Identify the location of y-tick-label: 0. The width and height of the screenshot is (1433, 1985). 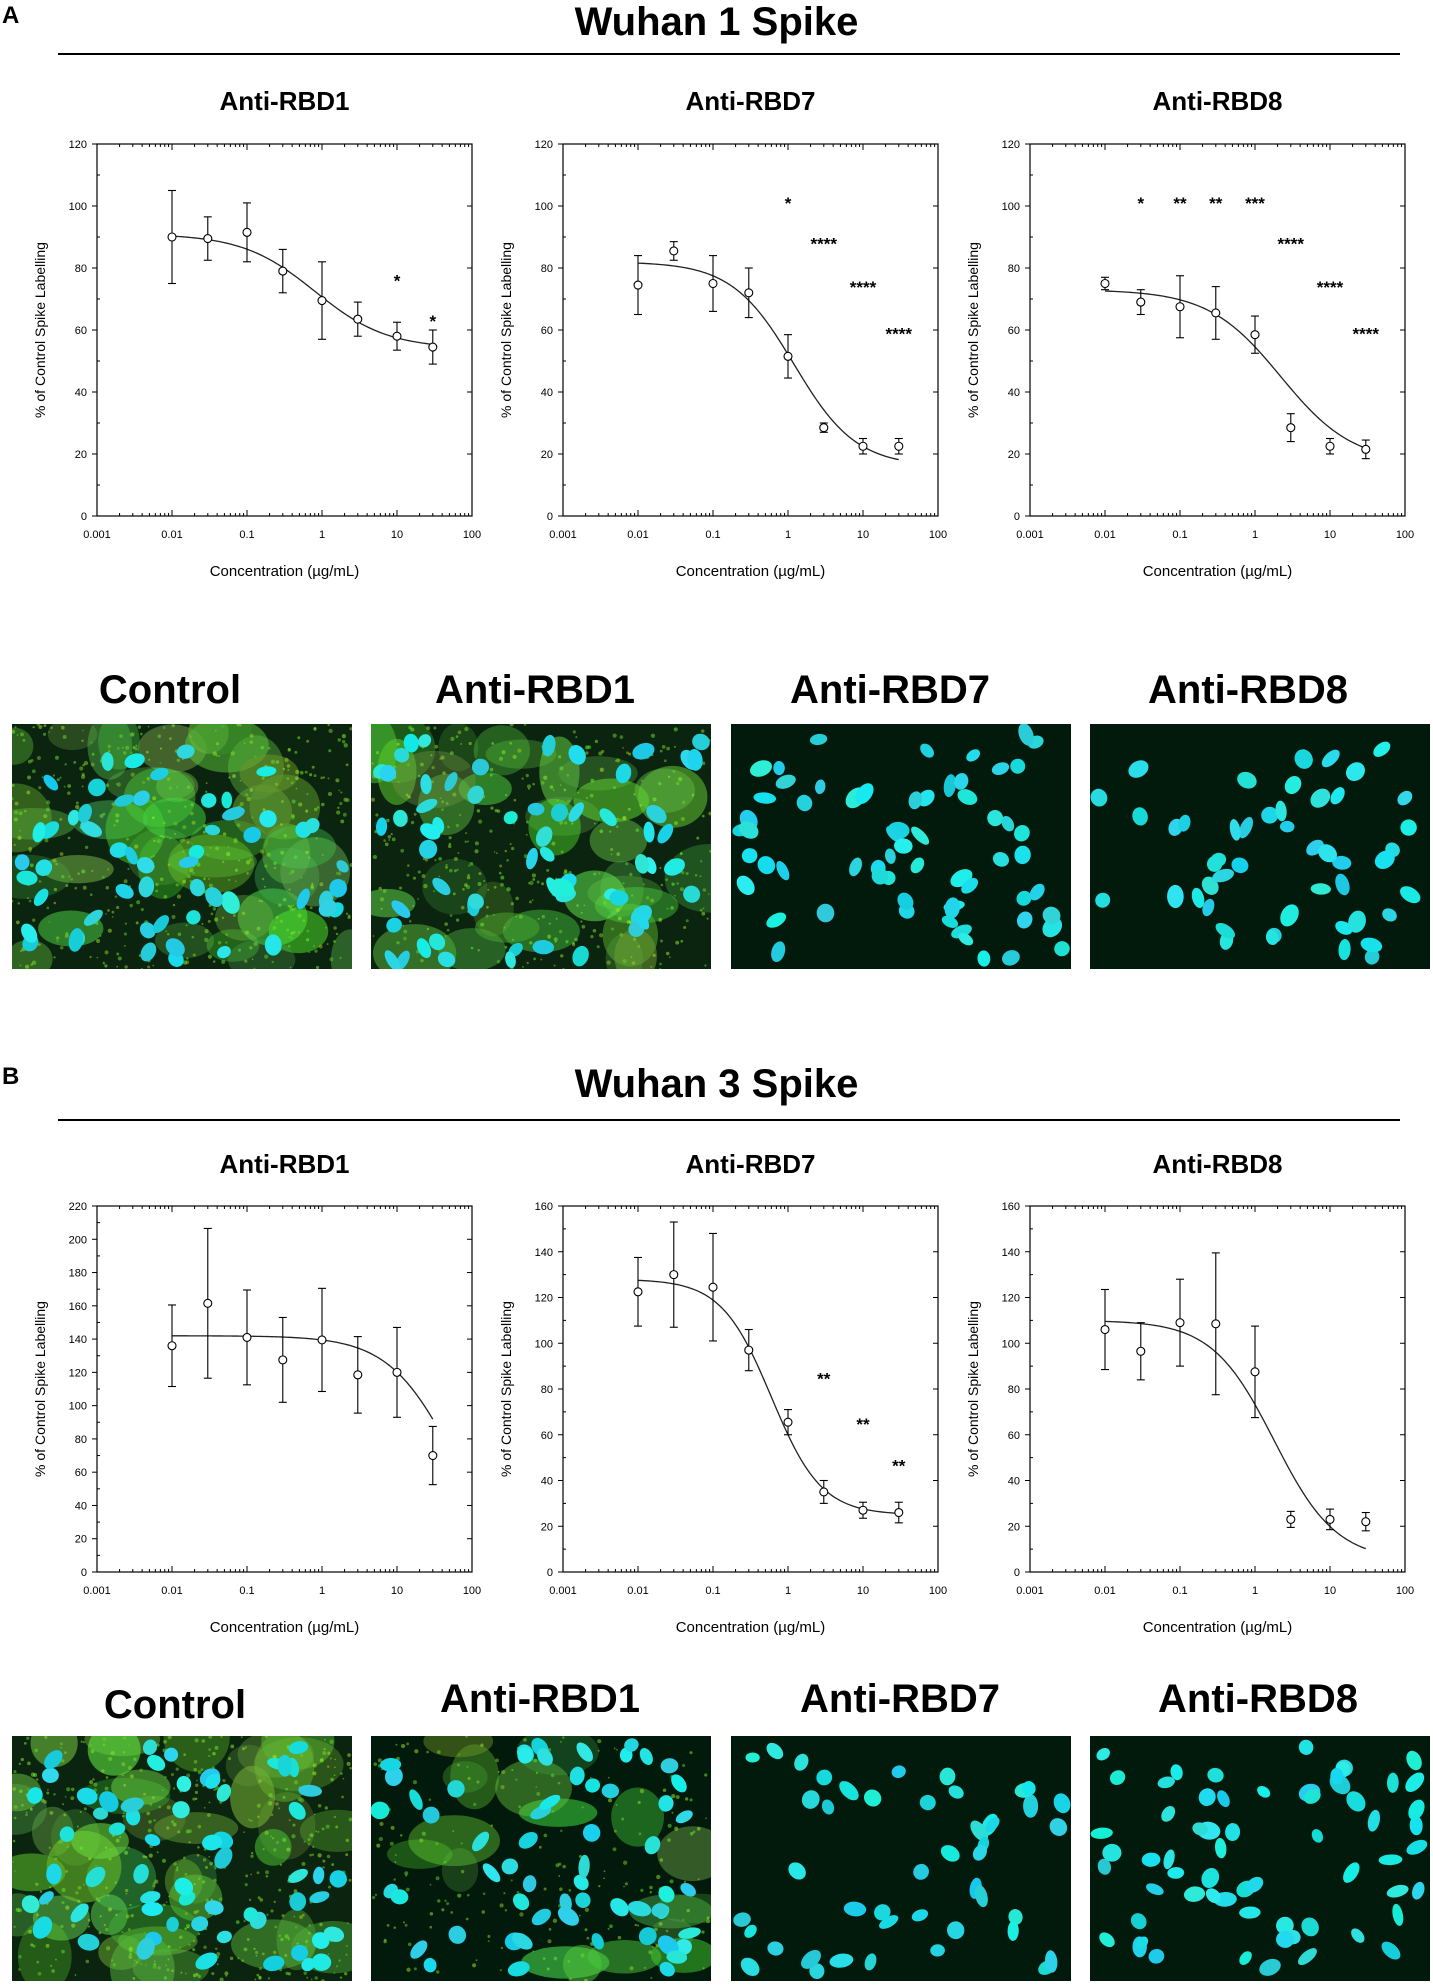
(84, 1573).